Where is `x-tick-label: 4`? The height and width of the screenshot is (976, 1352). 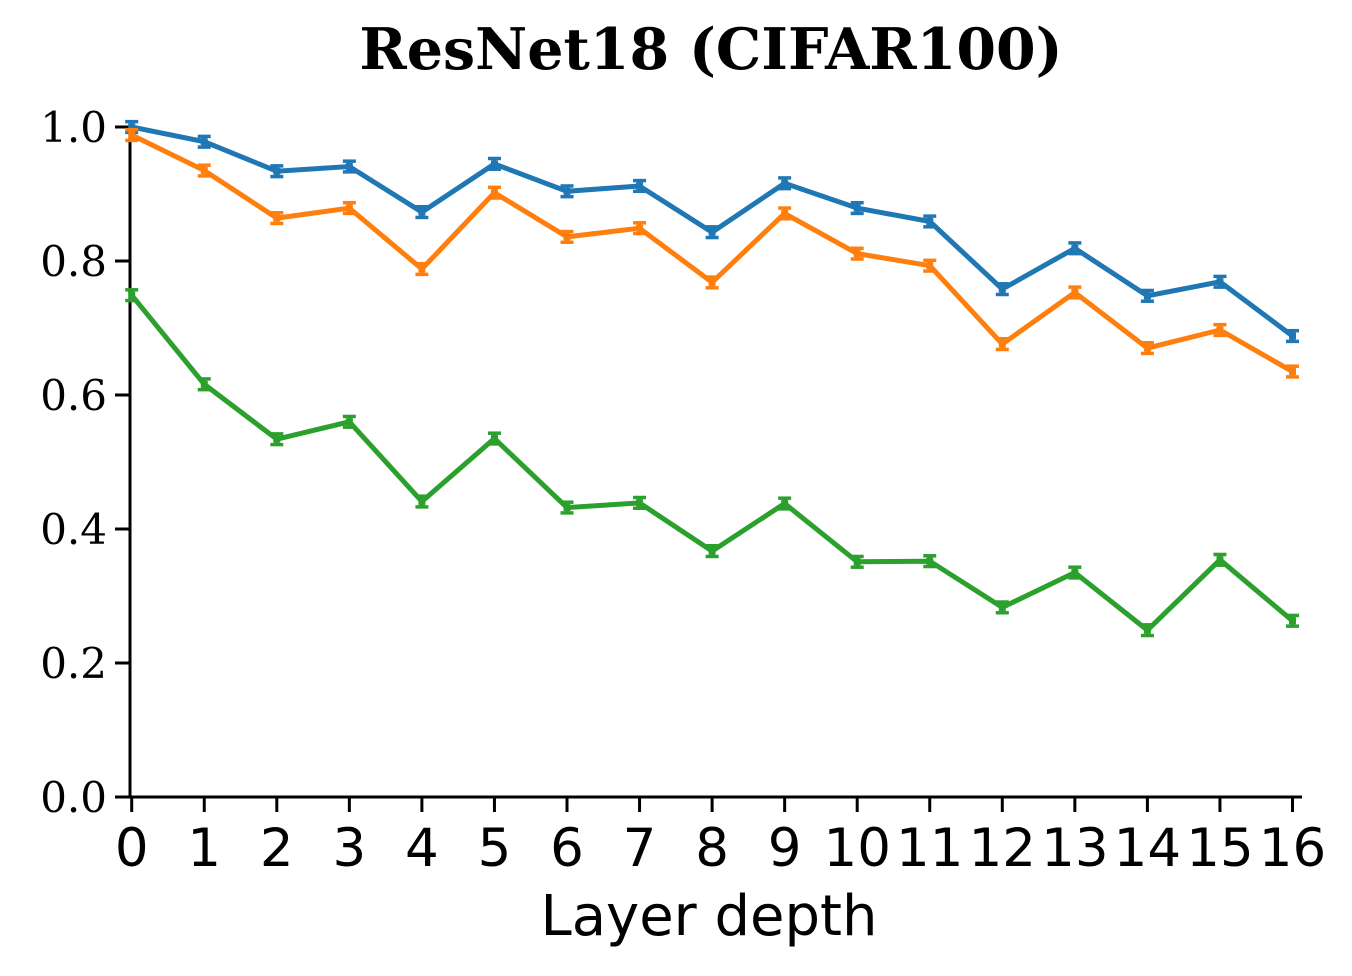
x-tick-label: 4 is located at coordinates (422, 848).